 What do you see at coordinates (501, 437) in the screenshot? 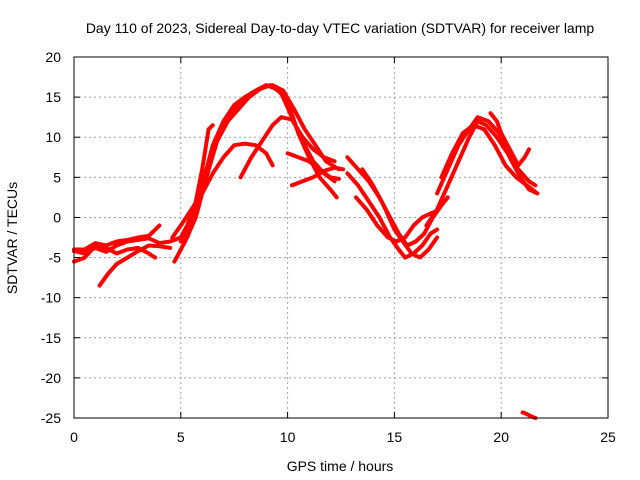
I see `x-tick-label: 20` at bounding box center [501, 437].